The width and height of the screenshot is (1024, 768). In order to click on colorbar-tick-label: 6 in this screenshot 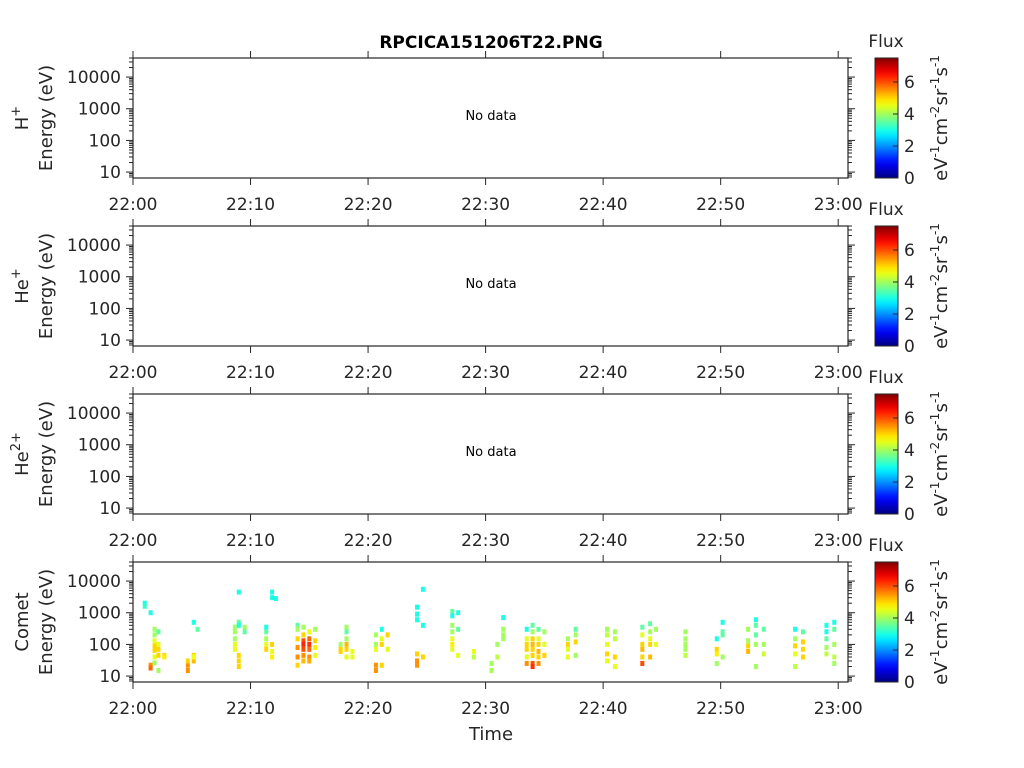, I will do `click(909, 419)`.